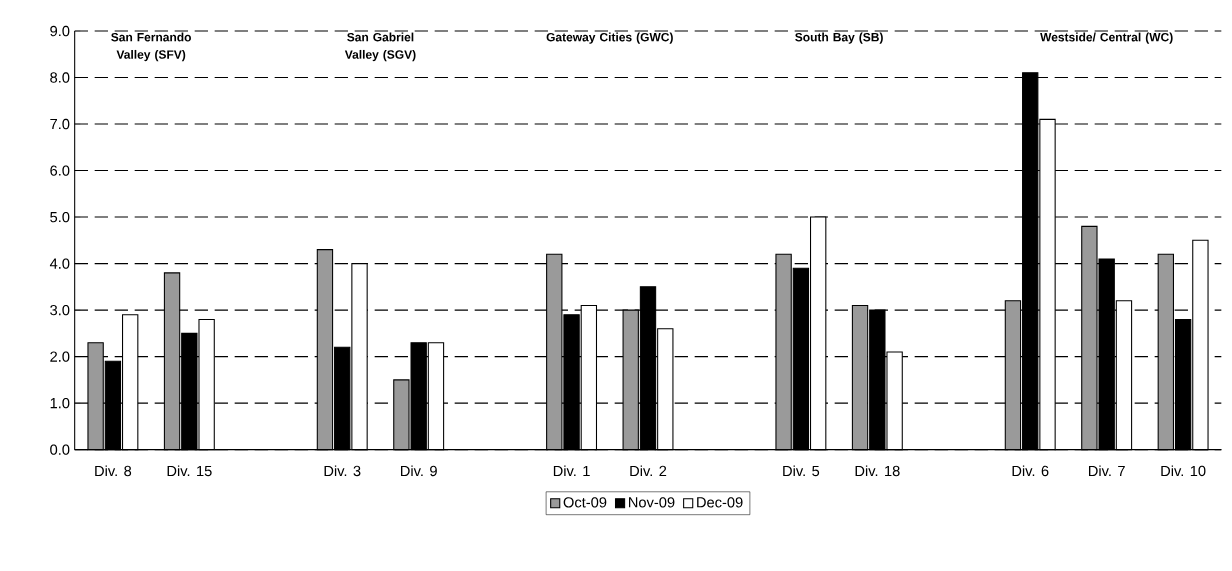 This screenshot has width=1232, height=571. Describe the element at coordinates (60, 124) in the screenshot. I see `y-tick-label: 7.0` at that location.